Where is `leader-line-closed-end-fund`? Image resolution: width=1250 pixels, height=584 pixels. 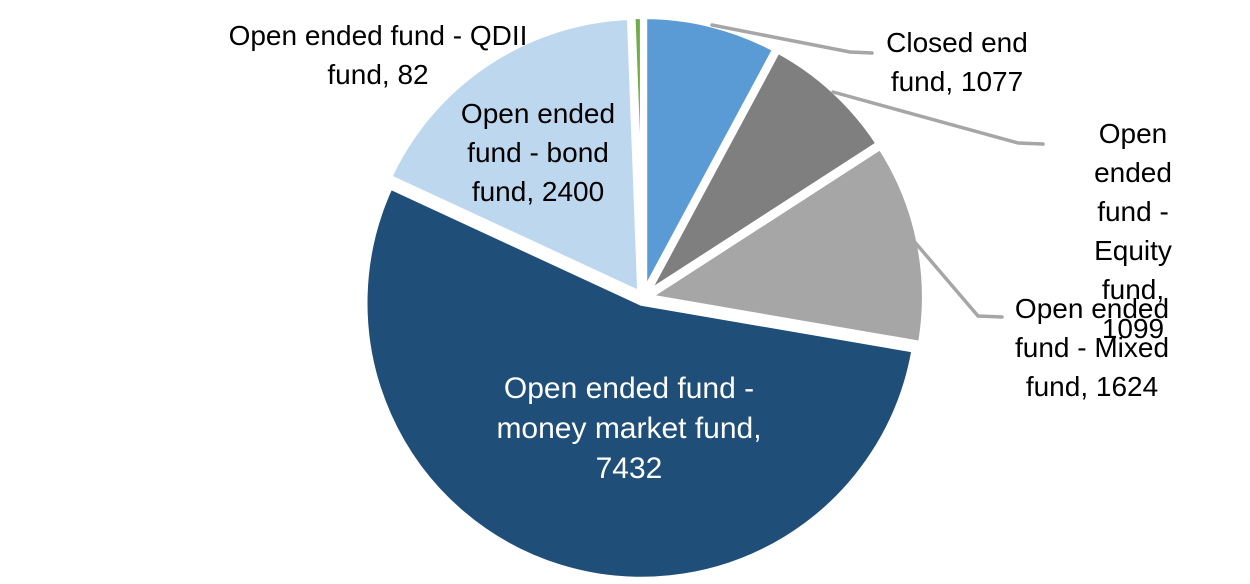
leader-line-closed-end-fund is located at coordinates (792, 39).